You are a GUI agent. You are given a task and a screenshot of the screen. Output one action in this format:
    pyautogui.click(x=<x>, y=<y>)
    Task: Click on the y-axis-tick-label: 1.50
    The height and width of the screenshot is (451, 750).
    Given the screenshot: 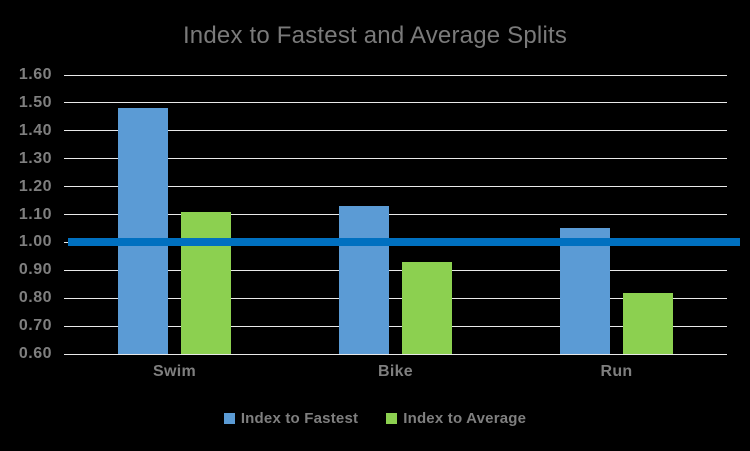 What is the action you would take?
    pyautogui.click(x=35, y=102)
    